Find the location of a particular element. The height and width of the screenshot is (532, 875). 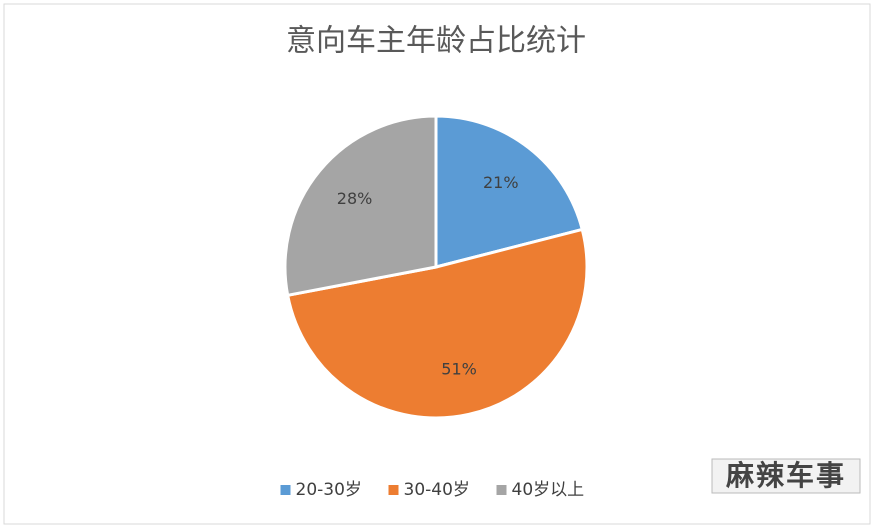

legend-label: 20-30岁 is located at coordinates (329, 490).